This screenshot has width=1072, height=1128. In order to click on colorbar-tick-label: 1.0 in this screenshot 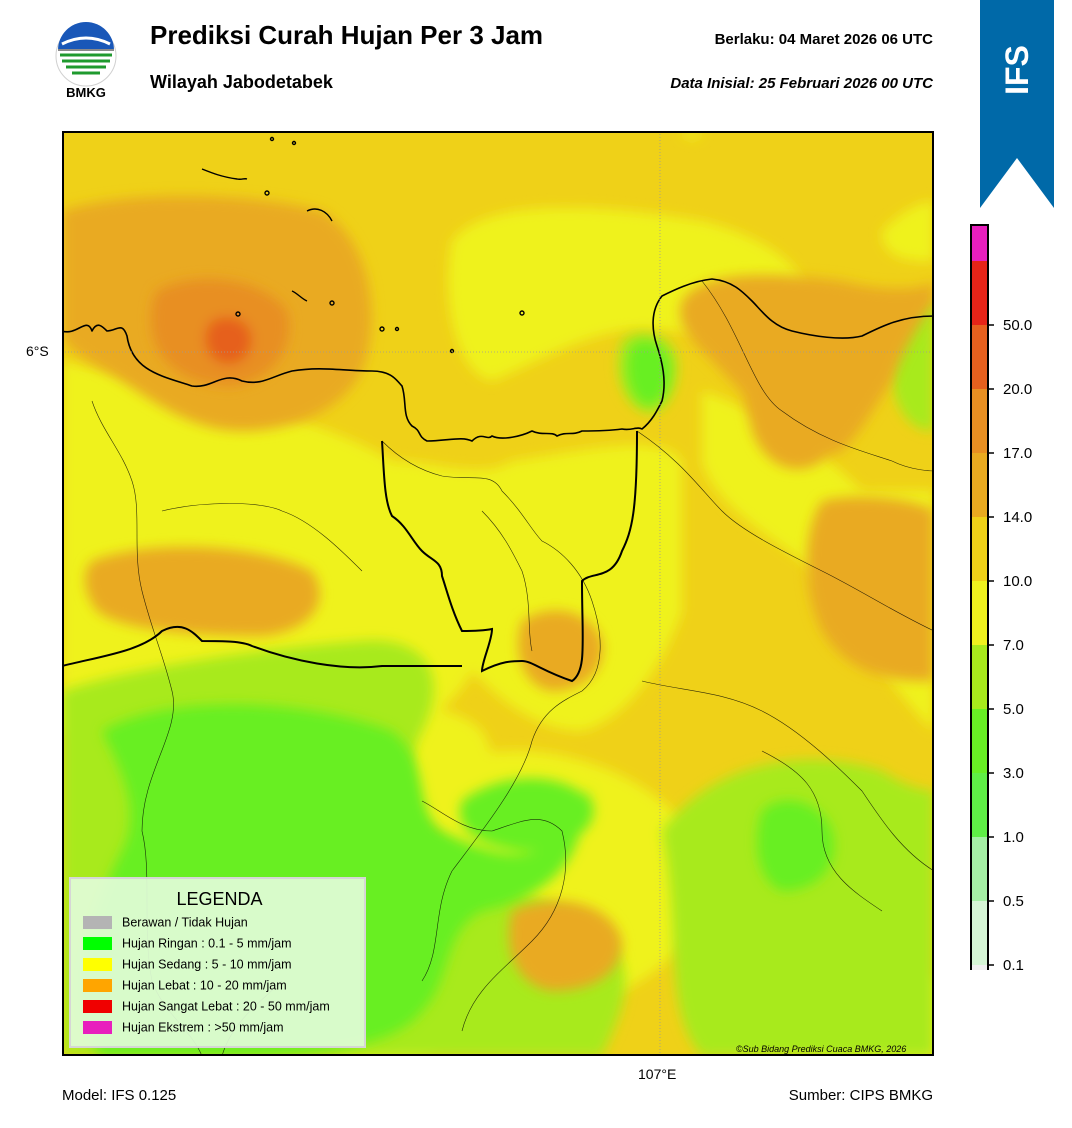, I will do `click(1013, 837)`.